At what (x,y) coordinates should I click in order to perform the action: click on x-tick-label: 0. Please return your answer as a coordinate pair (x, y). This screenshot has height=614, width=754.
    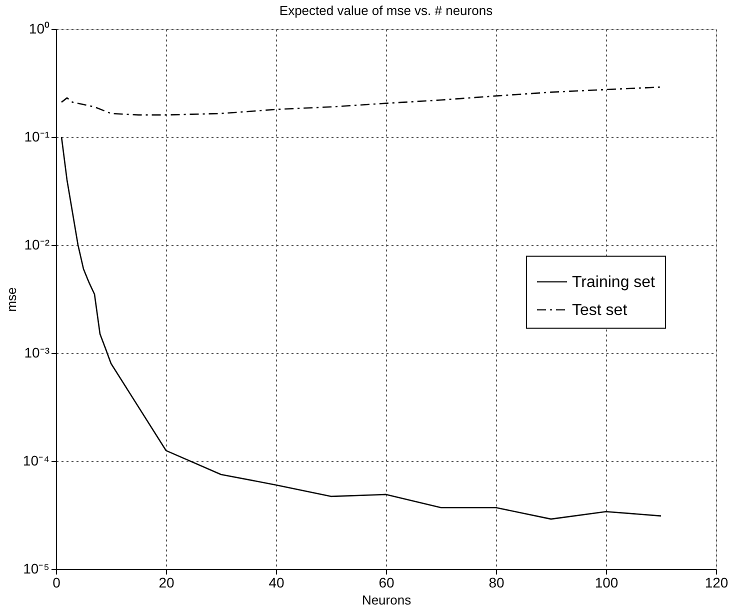
    Looking at the image, I should click on (56, 582).